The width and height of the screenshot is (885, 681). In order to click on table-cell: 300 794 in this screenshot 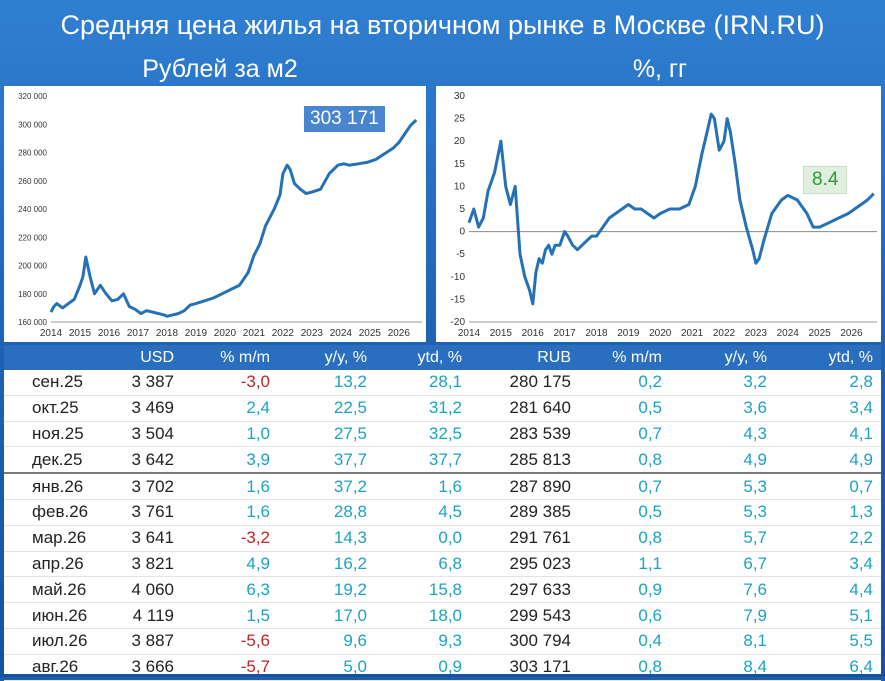, I will do `click(524, 641)`.